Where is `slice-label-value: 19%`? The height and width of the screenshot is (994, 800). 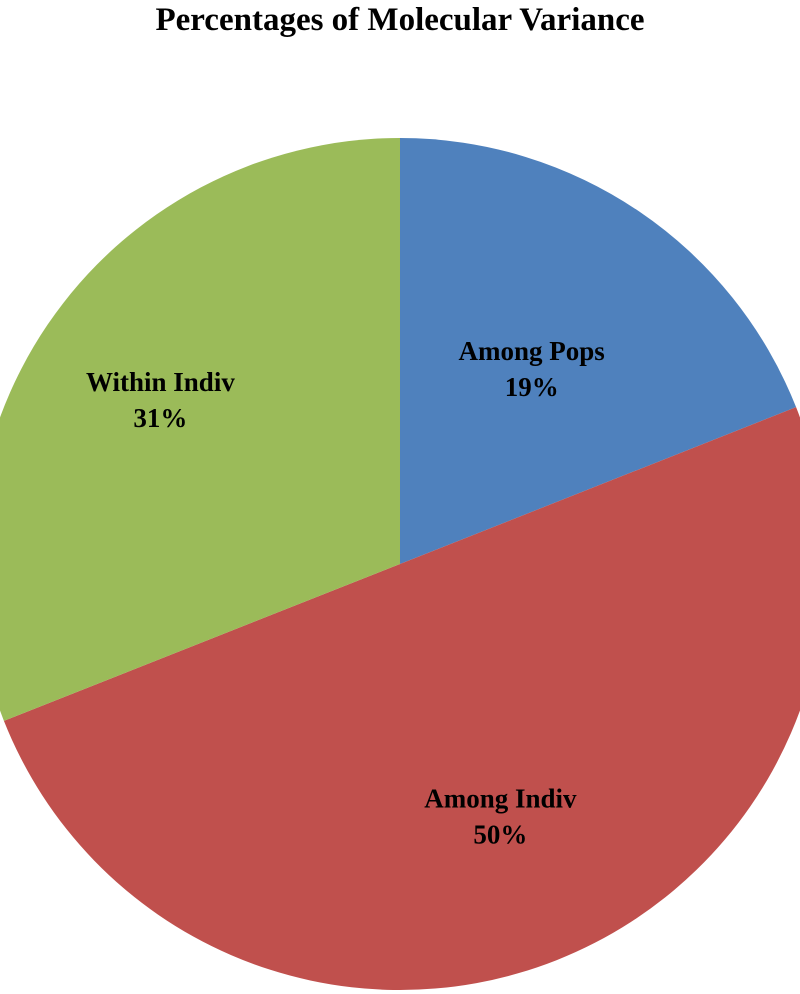 slice-label-value: 19% is located at coordinates (532, 387).